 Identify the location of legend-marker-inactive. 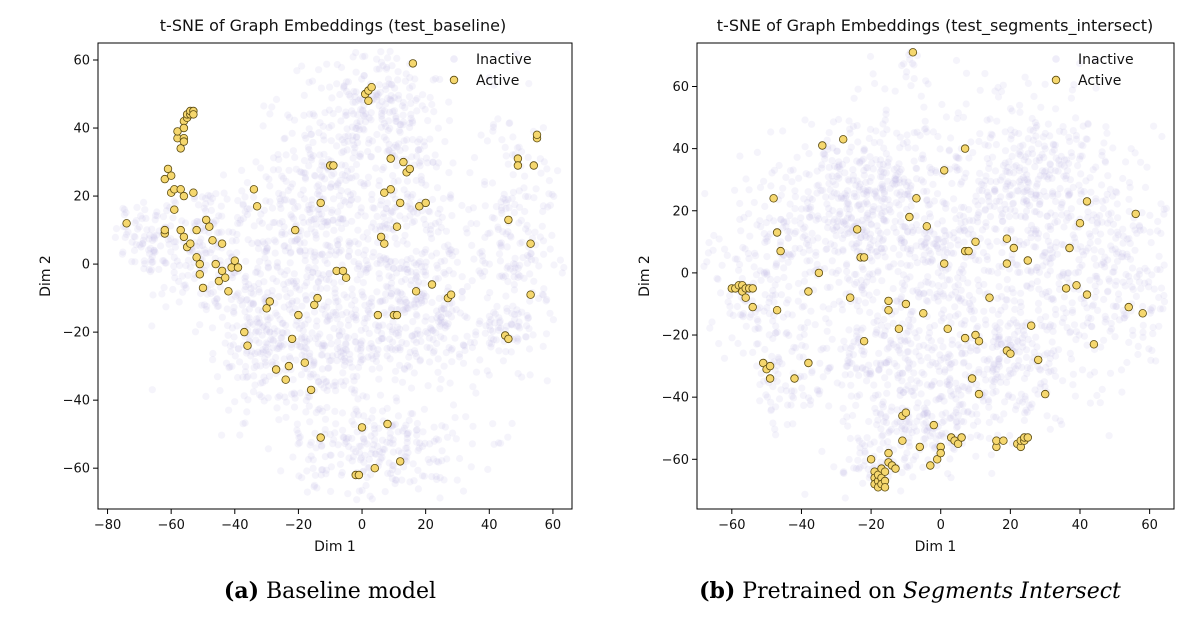
(1056, 59).